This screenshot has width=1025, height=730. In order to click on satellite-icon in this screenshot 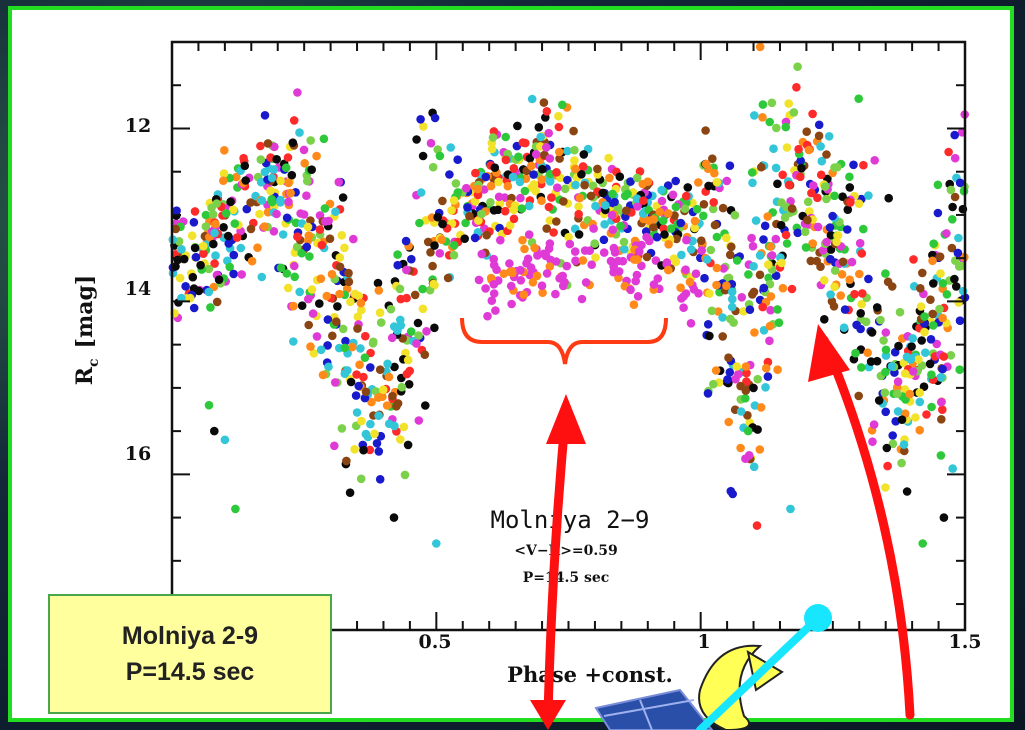, I will do `click(654, 709)`.